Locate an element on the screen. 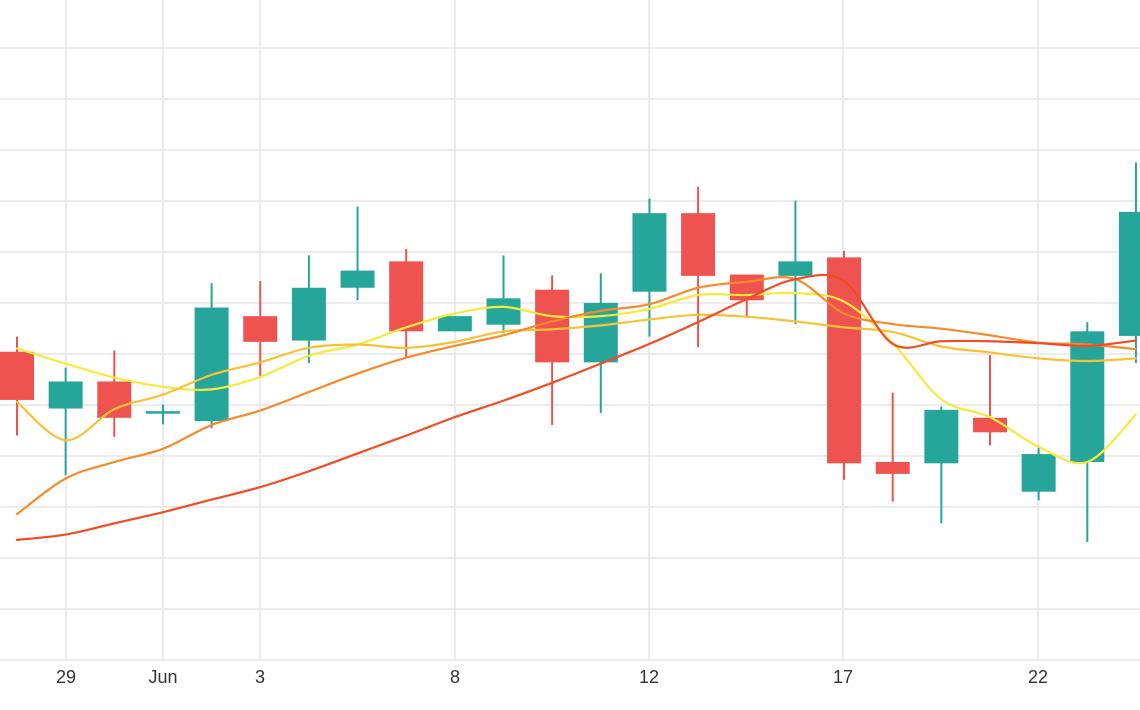  x-tick-label-0: 29 is located at coordinates (66, 677).